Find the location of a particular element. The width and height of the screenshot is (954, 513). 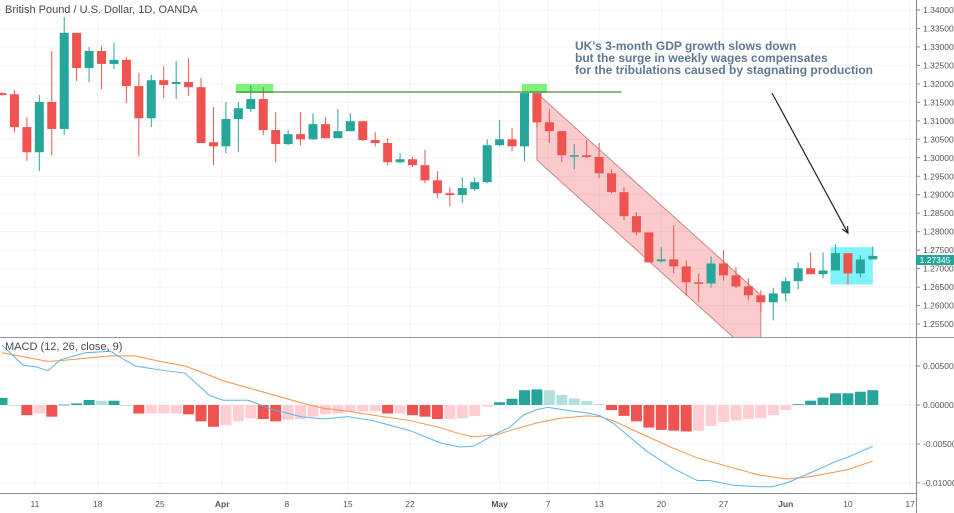

time-tick-label: 15 is located at coordinates (348, 504).